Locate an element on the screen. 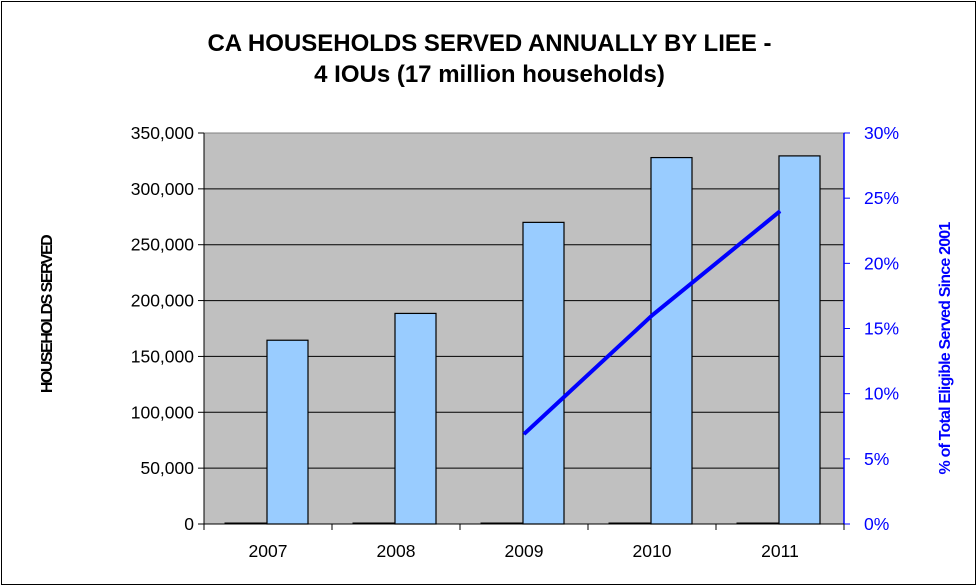 The image size is (977, 586). x-tick-label: 2008 is located at coordinates (396, 551).